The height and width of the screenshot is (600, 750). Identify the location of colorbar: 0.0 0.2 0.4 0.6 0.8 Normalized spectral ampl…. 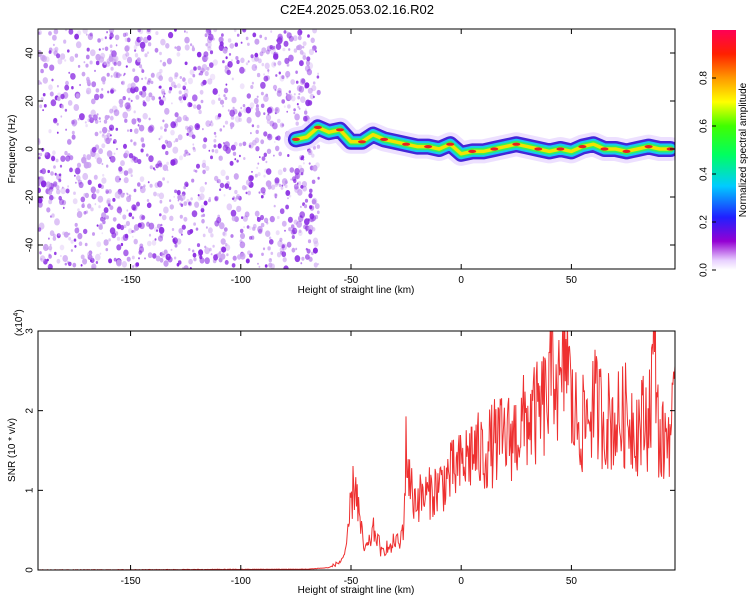
(724, 153).